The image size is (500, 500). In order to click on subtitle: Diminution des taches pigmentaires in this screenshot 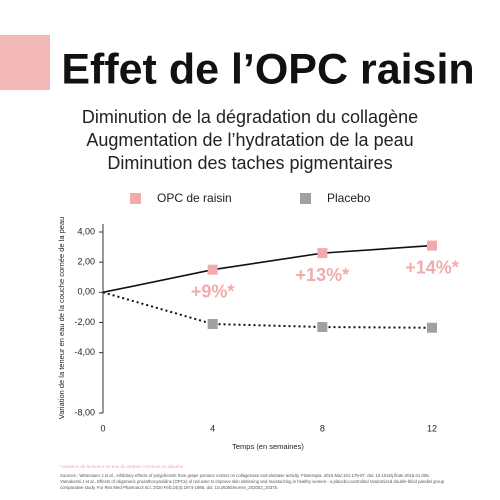, I will do `click(249, 163)`.